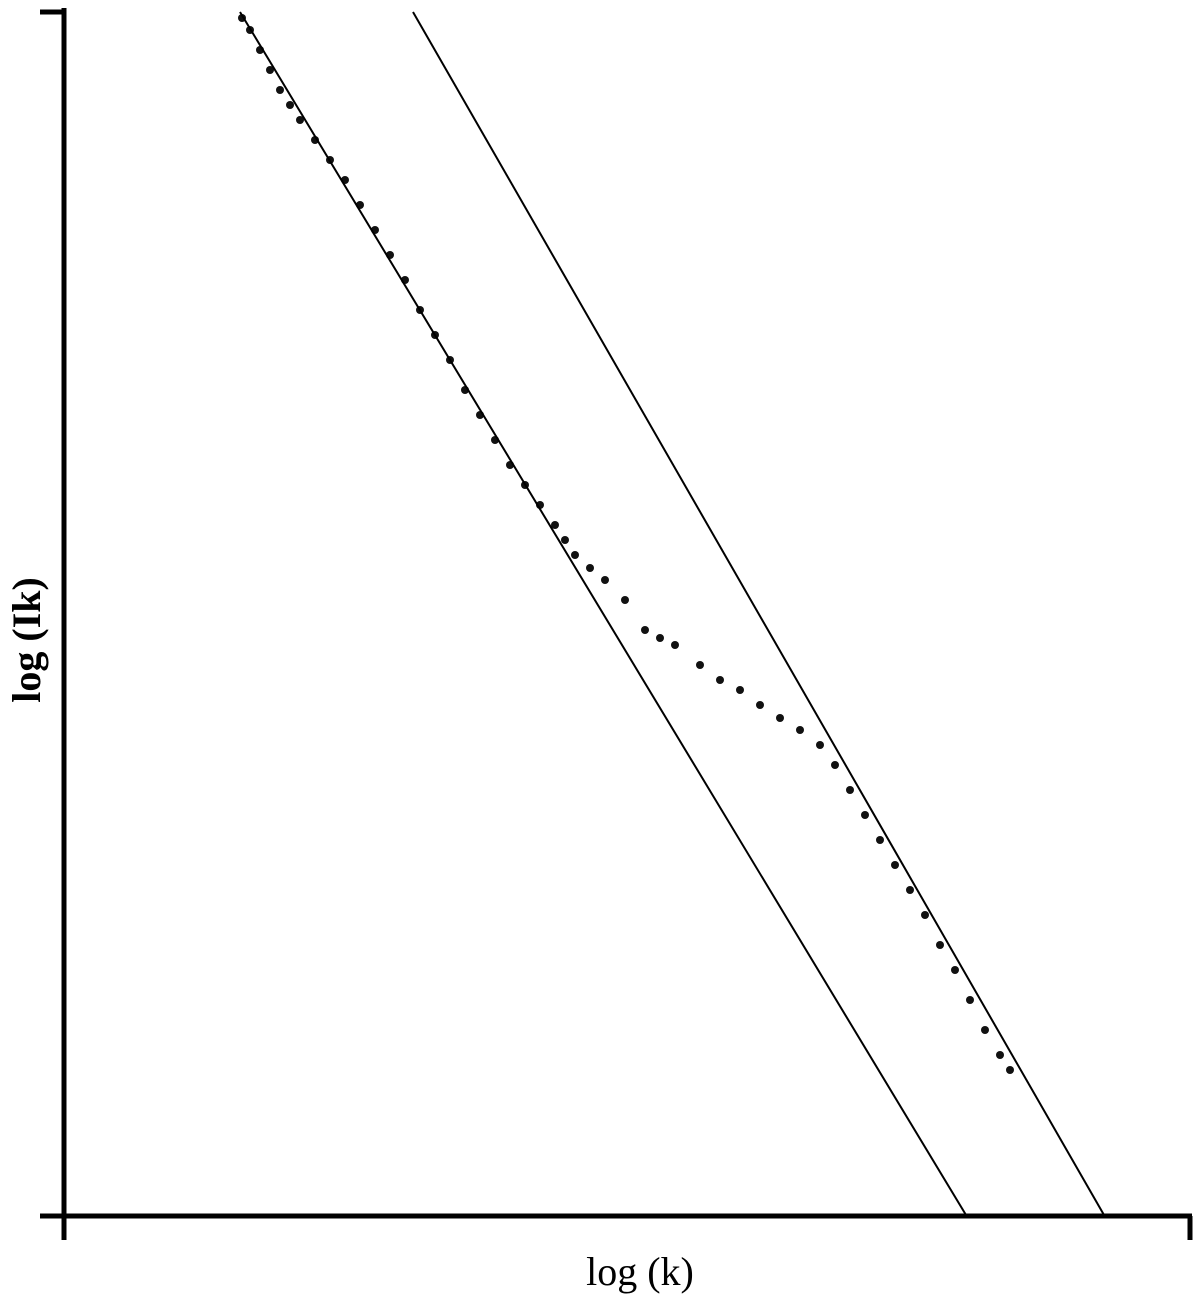  Describe the element at coordinates (26, 640) in the screenshot. I see `y-axis-label: log (Ik)` at that location.